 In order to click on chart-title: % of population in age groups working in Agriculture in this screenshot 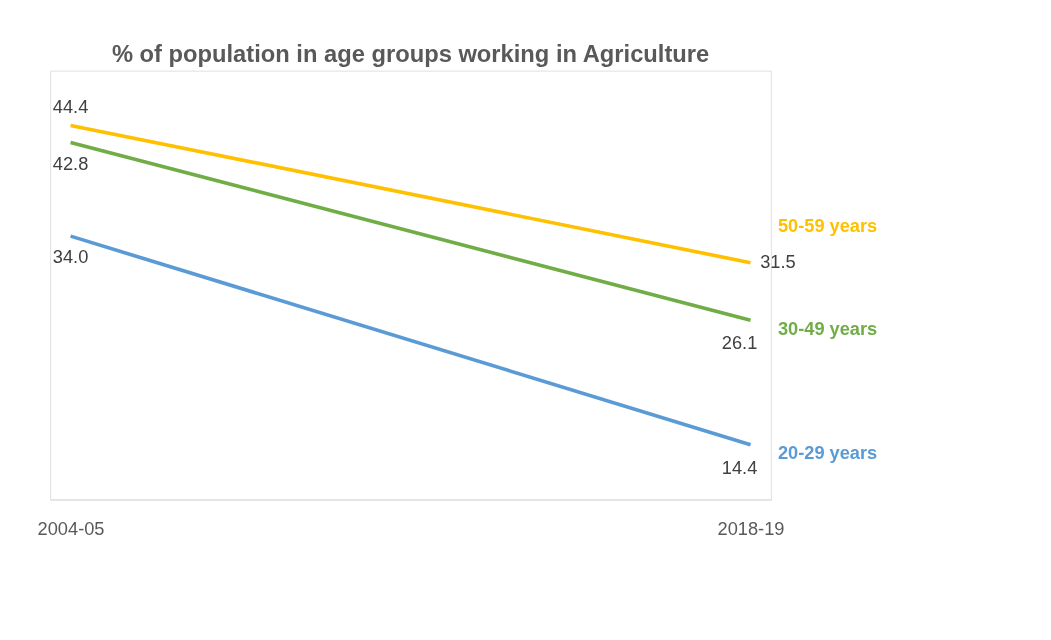, I will do `click(410, 54)`.